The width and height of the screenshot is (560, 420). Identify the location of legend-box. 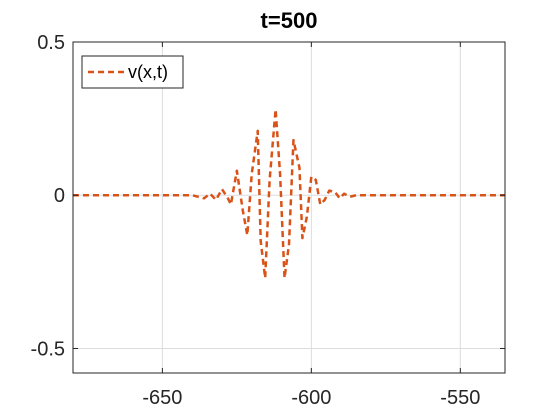
(132, 72).